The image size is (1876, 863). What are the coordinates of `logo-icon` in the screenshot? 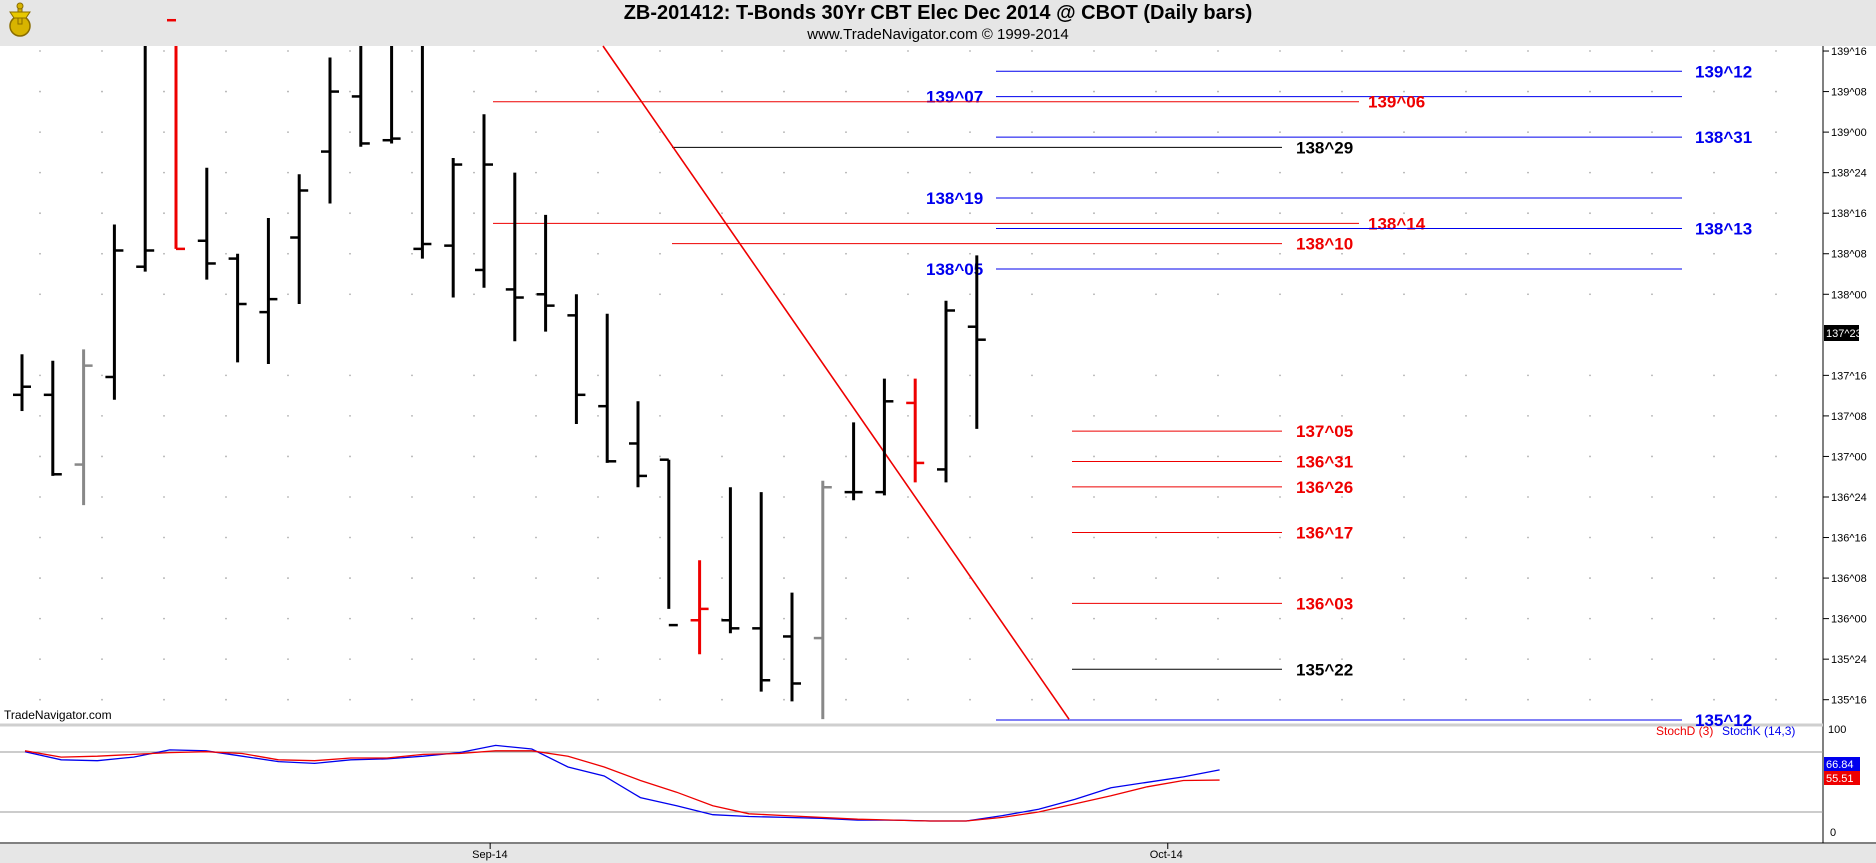 It's located at (20, 19).